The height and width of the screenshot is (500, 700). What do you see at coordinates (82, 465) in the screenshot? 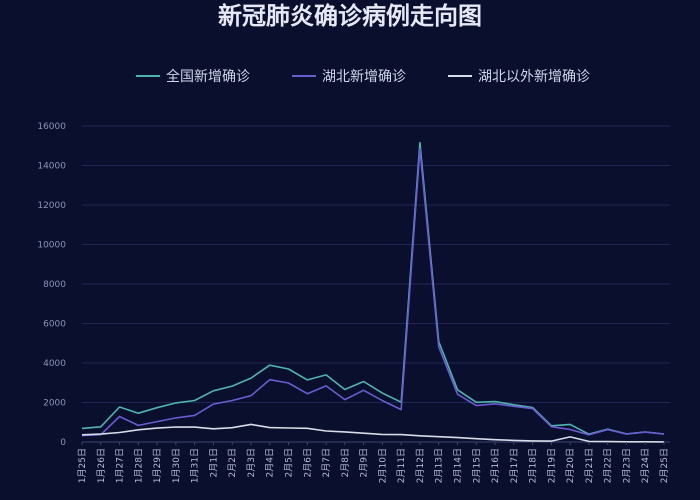
I see `x-tick-label: 1月25日` at bounding box center [82, 465].